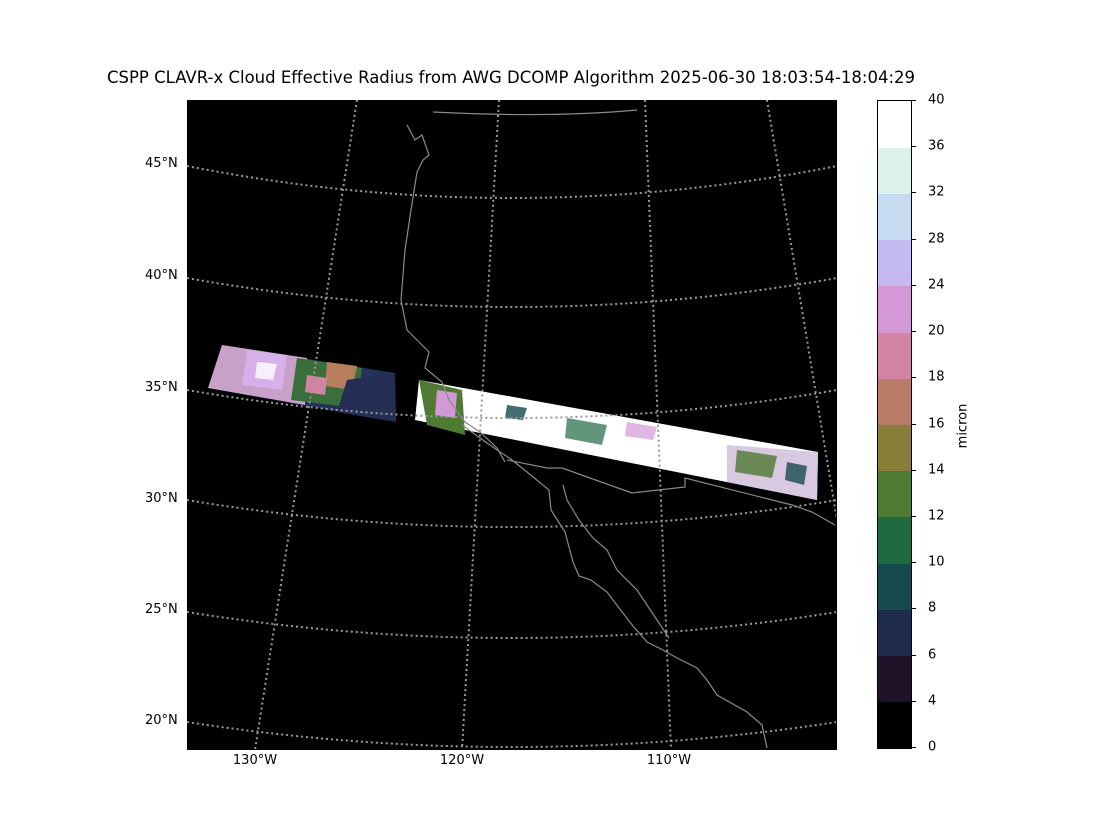 This screenshot has width=1120, height=840. I want to click on swath-east, so click(616, 440).